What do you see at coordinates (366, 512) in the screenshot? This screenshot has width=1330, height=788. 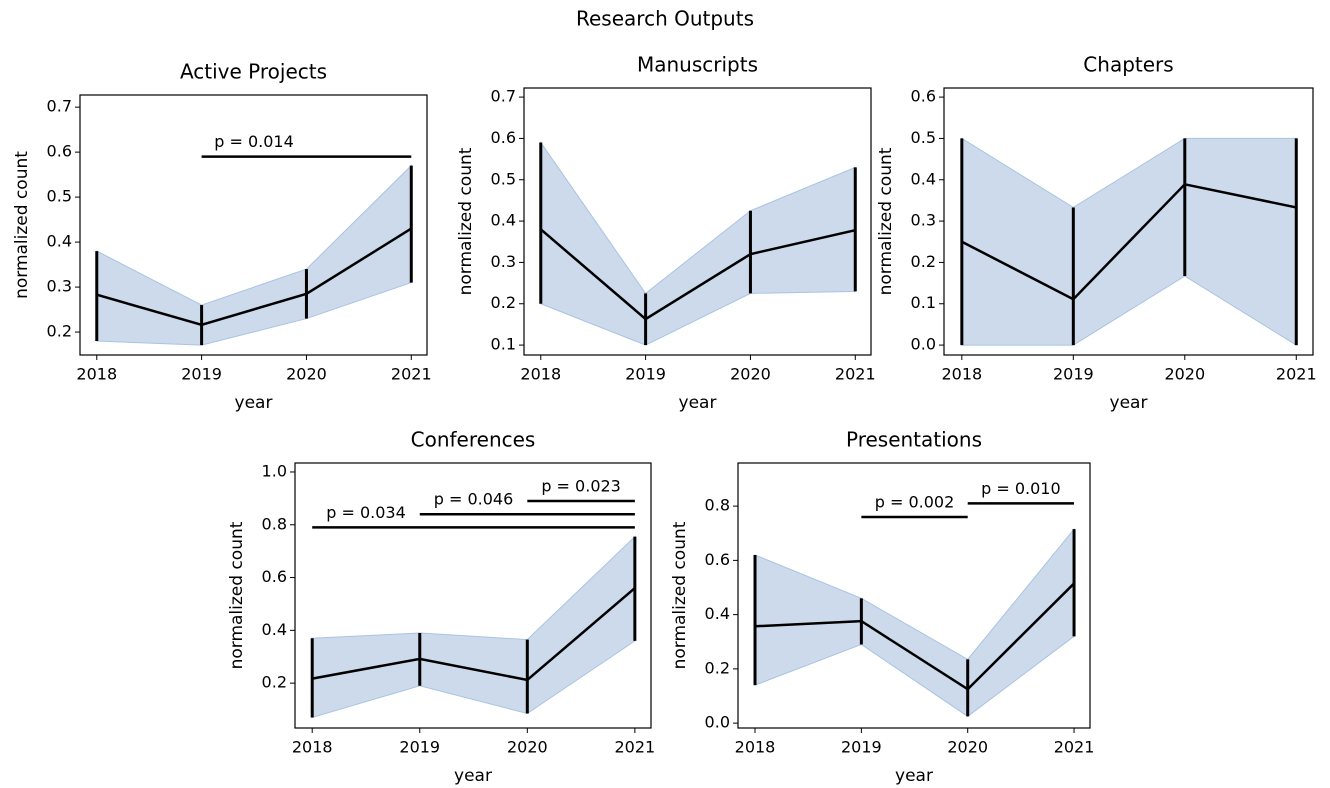 I see `significance-label: p = 0.034` at bounding box center [366, 512].